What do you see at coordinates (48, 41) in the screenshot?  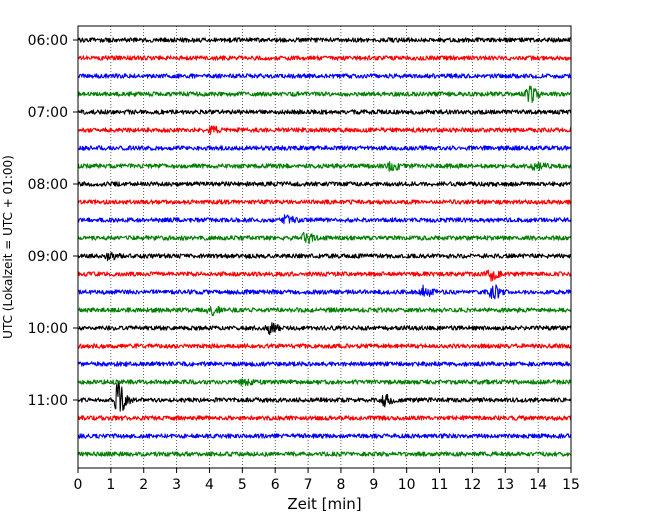 I see `y-tick-label: 06:00` at bounding box center [48, 41].